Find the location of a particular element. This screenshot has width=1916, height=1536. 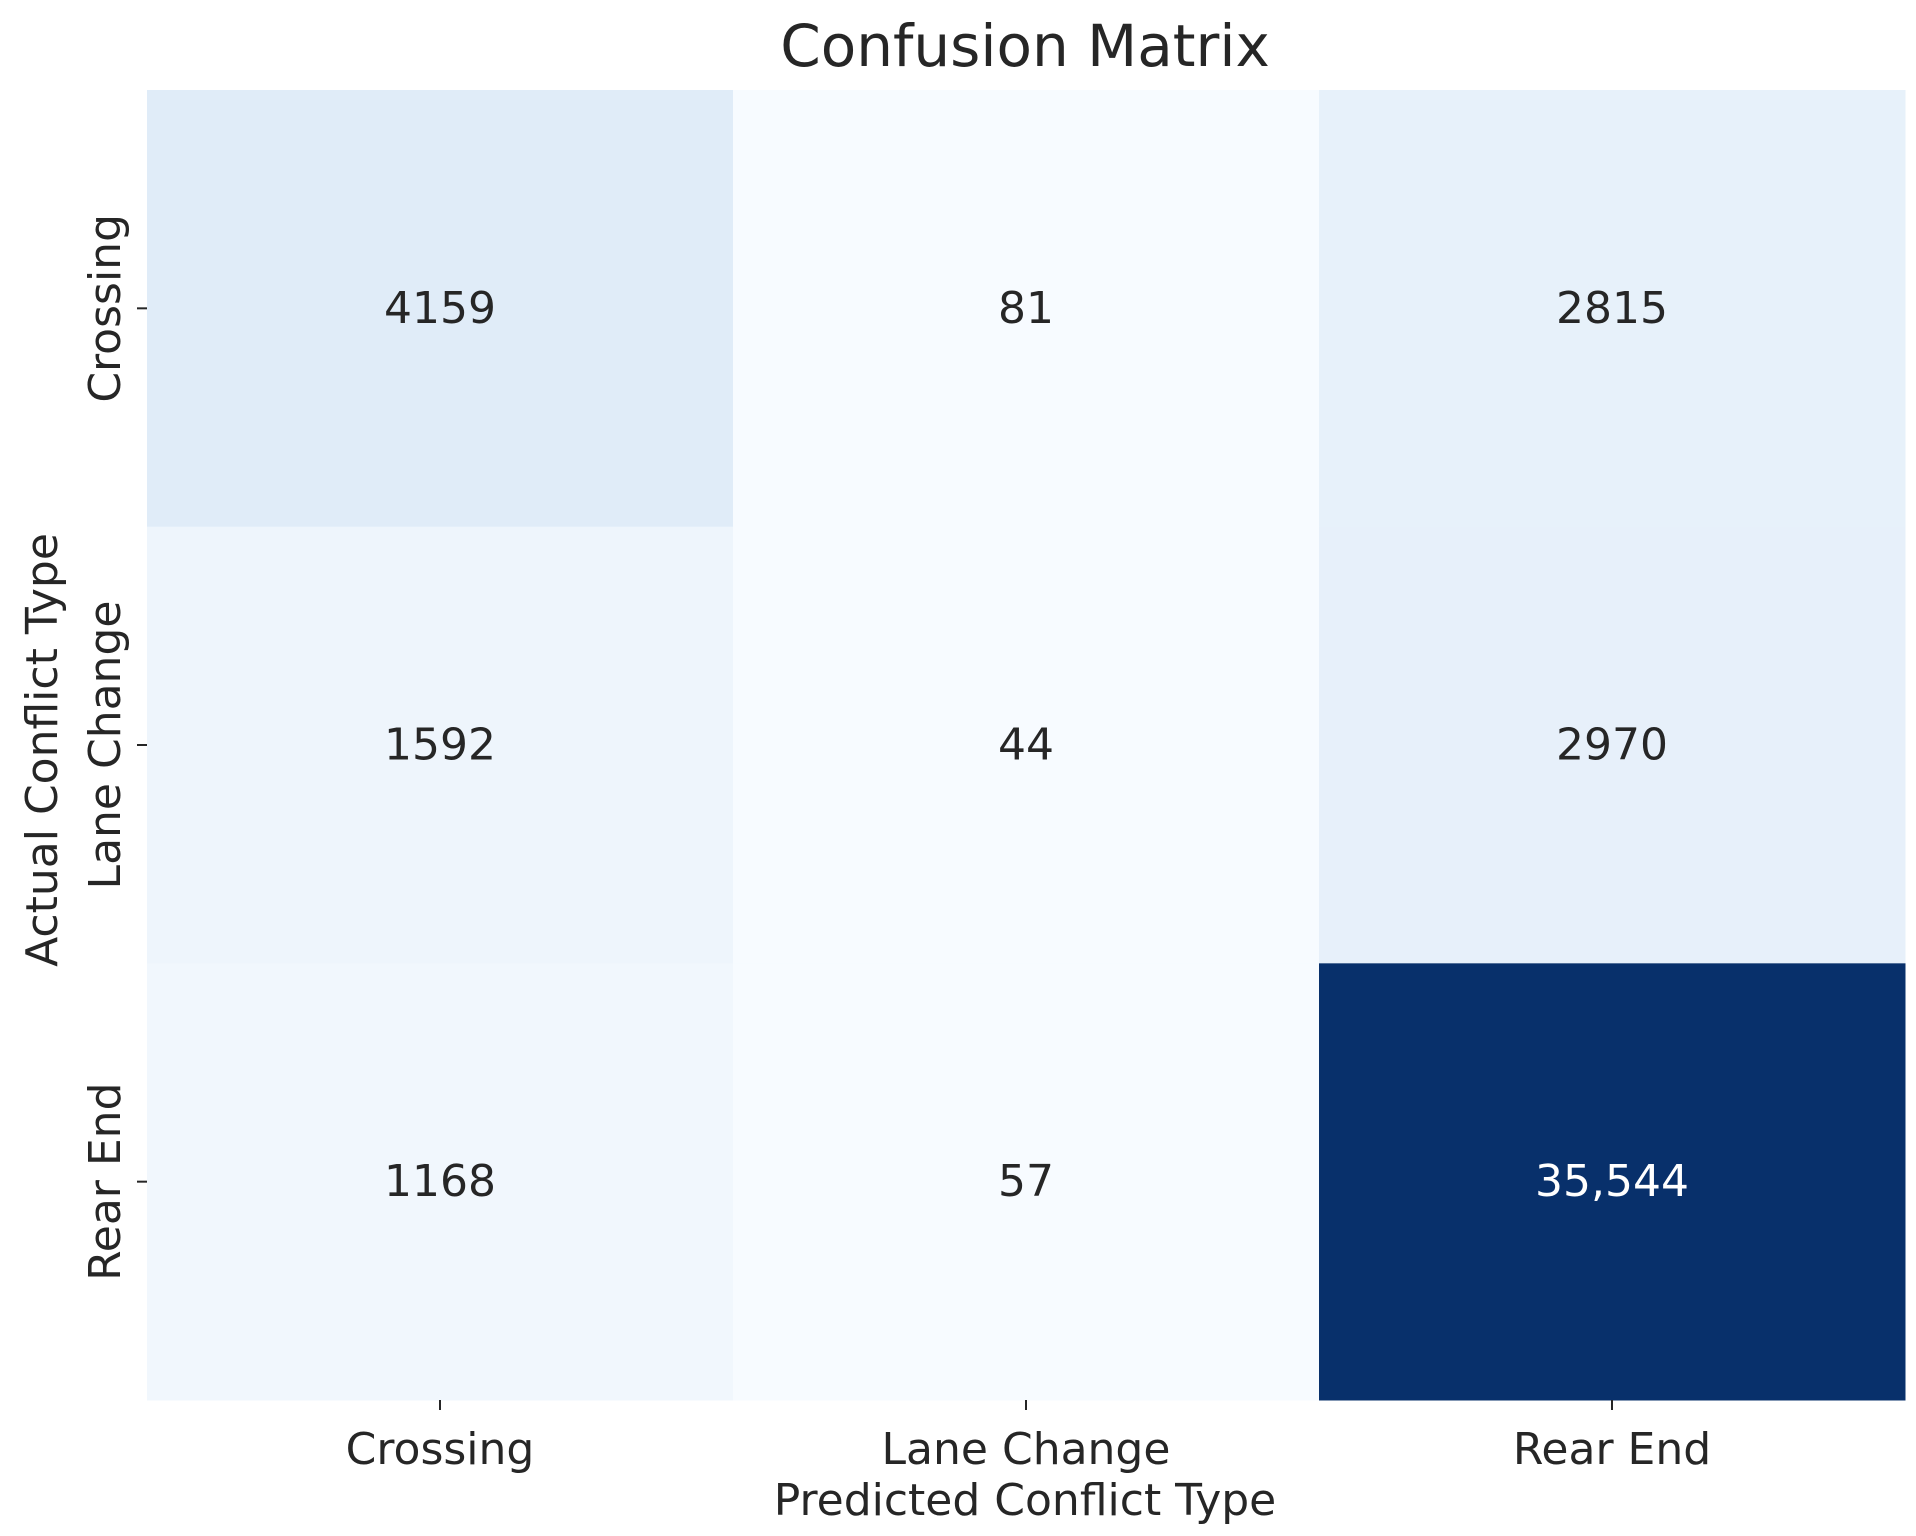

x-tick-label-lane-change: Lane Change is located at coordinates (1026, 1449).